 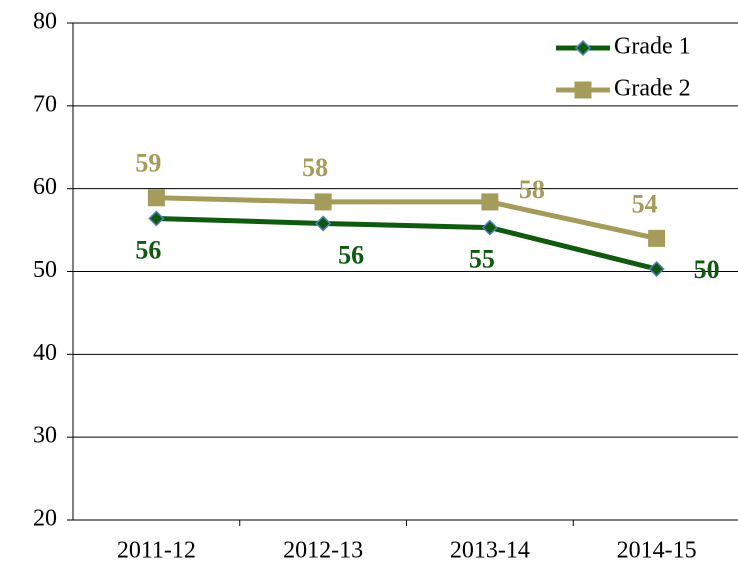 What do you see at coordinates (652, 47) in the screenshot?
I see `legend-label: Grade 1` at bounding box center [652, 47].